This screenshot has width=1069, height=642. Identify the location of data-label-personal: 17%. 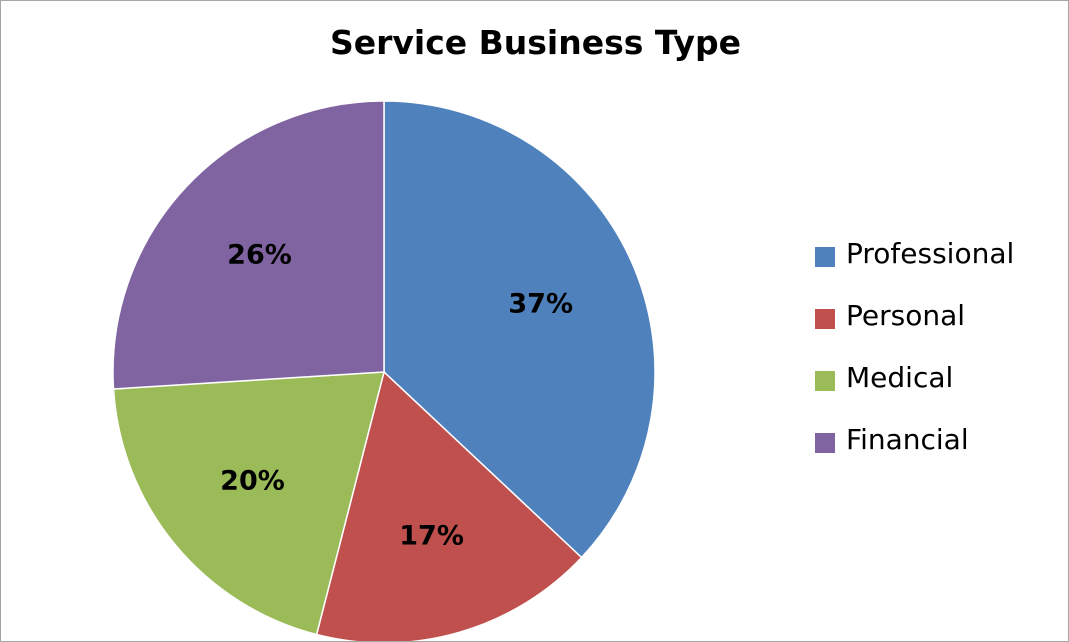
(431, 536).